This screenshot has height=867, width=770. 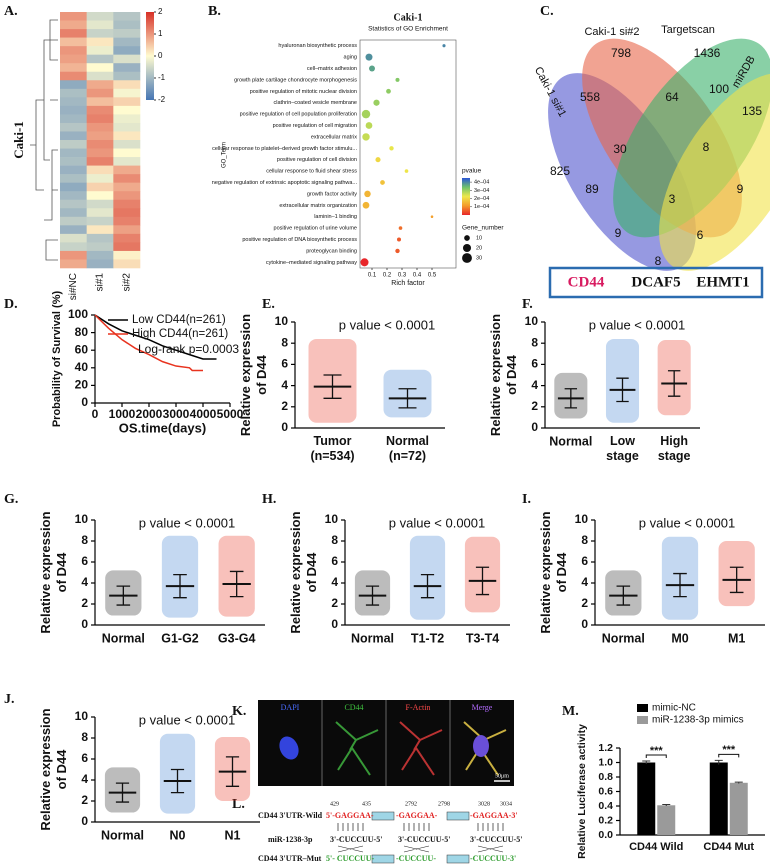 I want to click on colorbar, so click(x=466, y=196).